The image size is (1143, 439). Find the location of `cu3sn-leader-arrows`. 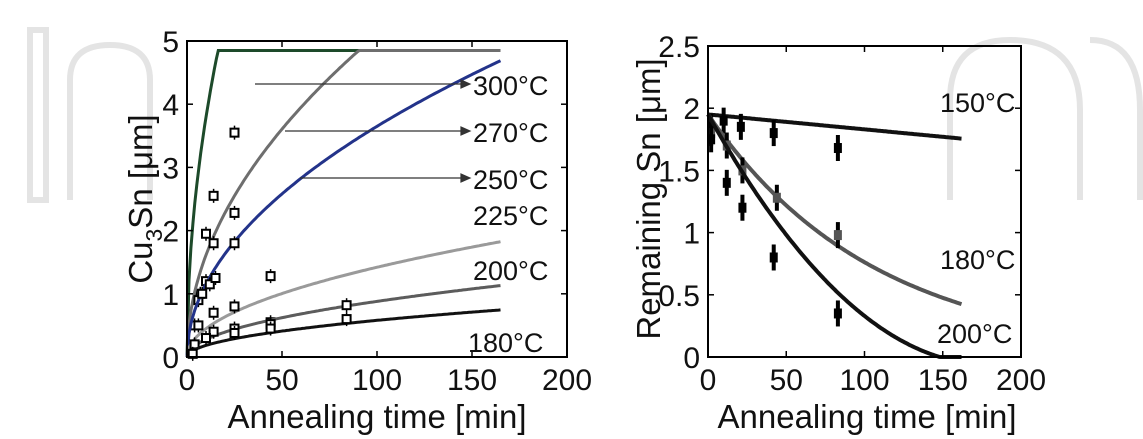

cu3sn-leader-arrows is located at coordinates (363, 131).